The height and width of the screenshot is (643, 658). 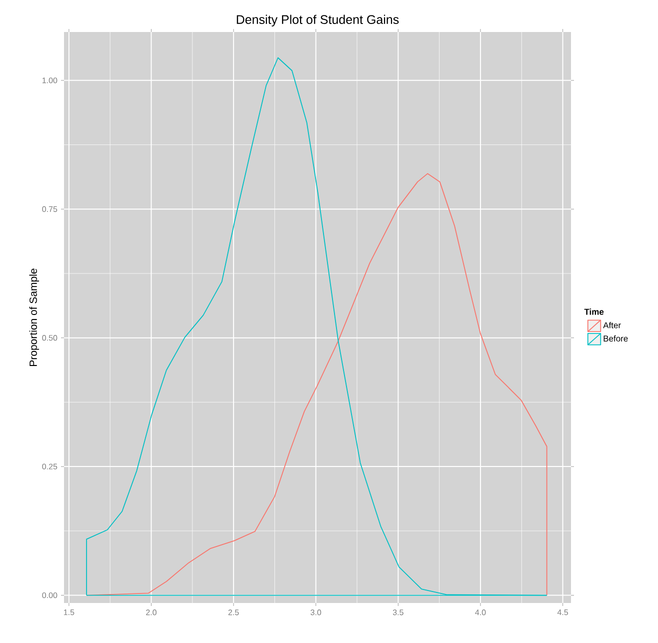 I want to click on y-tick-label: 0.00, so click(x=50, y=595).